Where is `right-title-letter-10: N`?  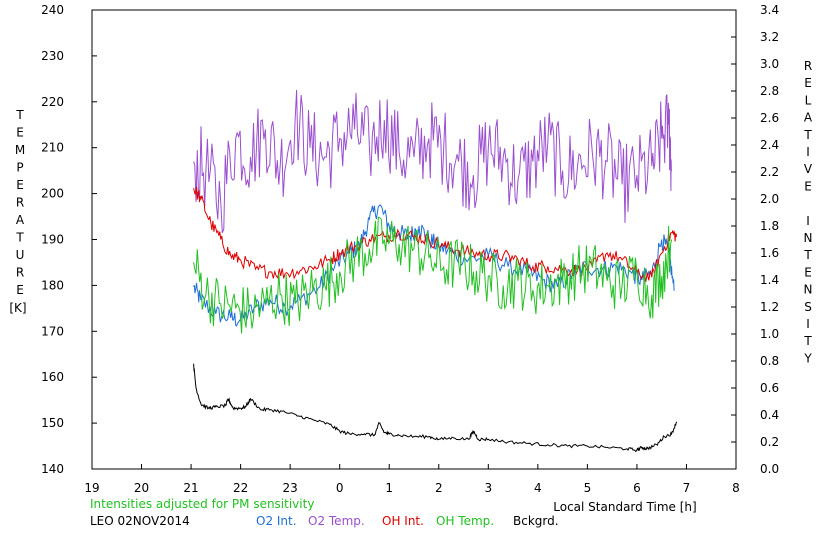
right-title-letter-10: N is located at coordinates (808, 238).